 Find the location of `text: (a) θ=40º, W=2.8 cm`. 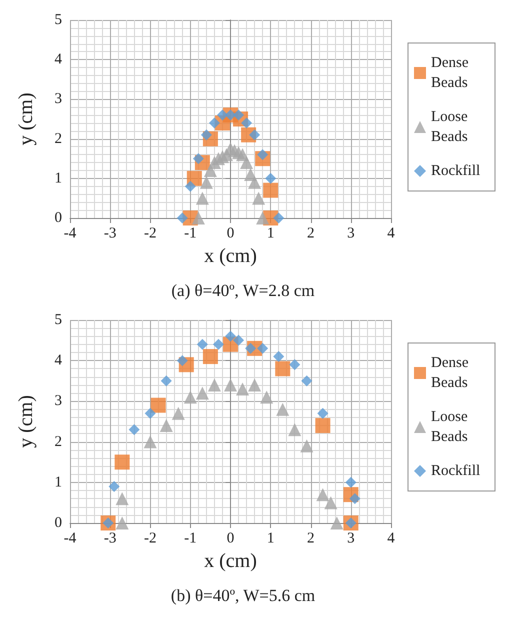

text: (a) θ=40º, W=2.8 cm is located at coordinates (243, 290).